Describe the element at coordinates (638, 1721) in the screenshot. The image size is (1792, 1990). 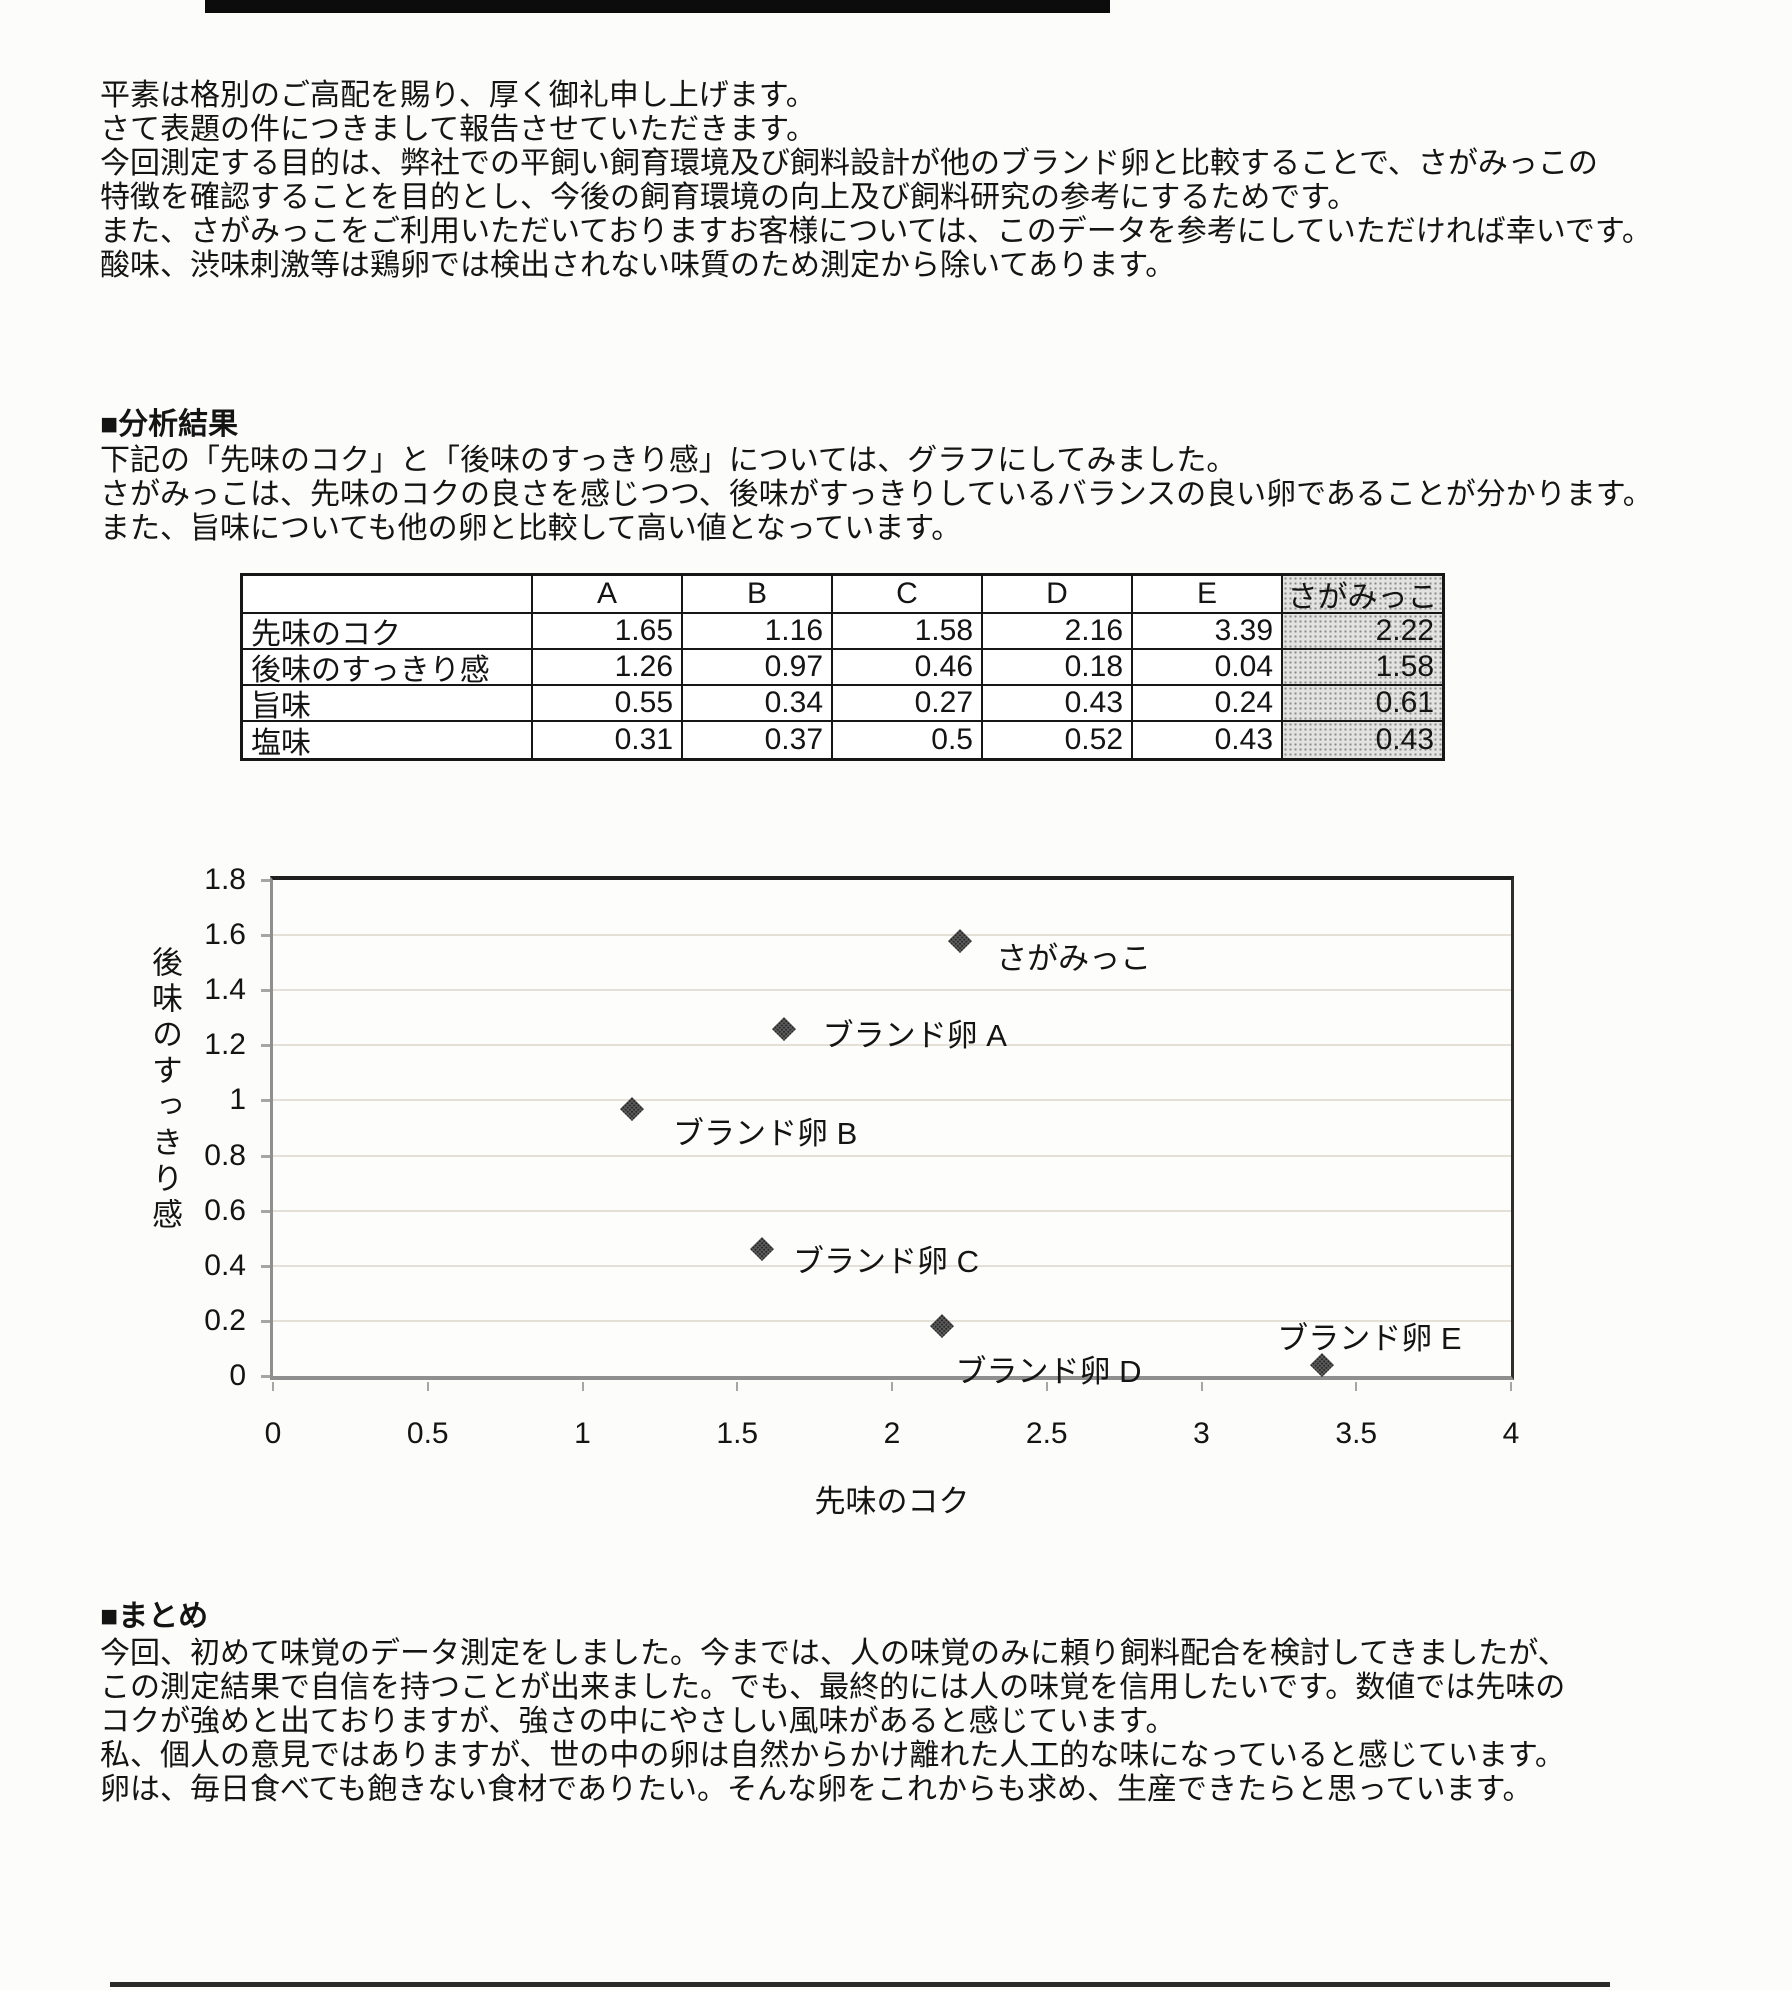
I see `text-line: コクが強めと出ておりますが、強さの中にやさしい風味があると感じています。` at that location.